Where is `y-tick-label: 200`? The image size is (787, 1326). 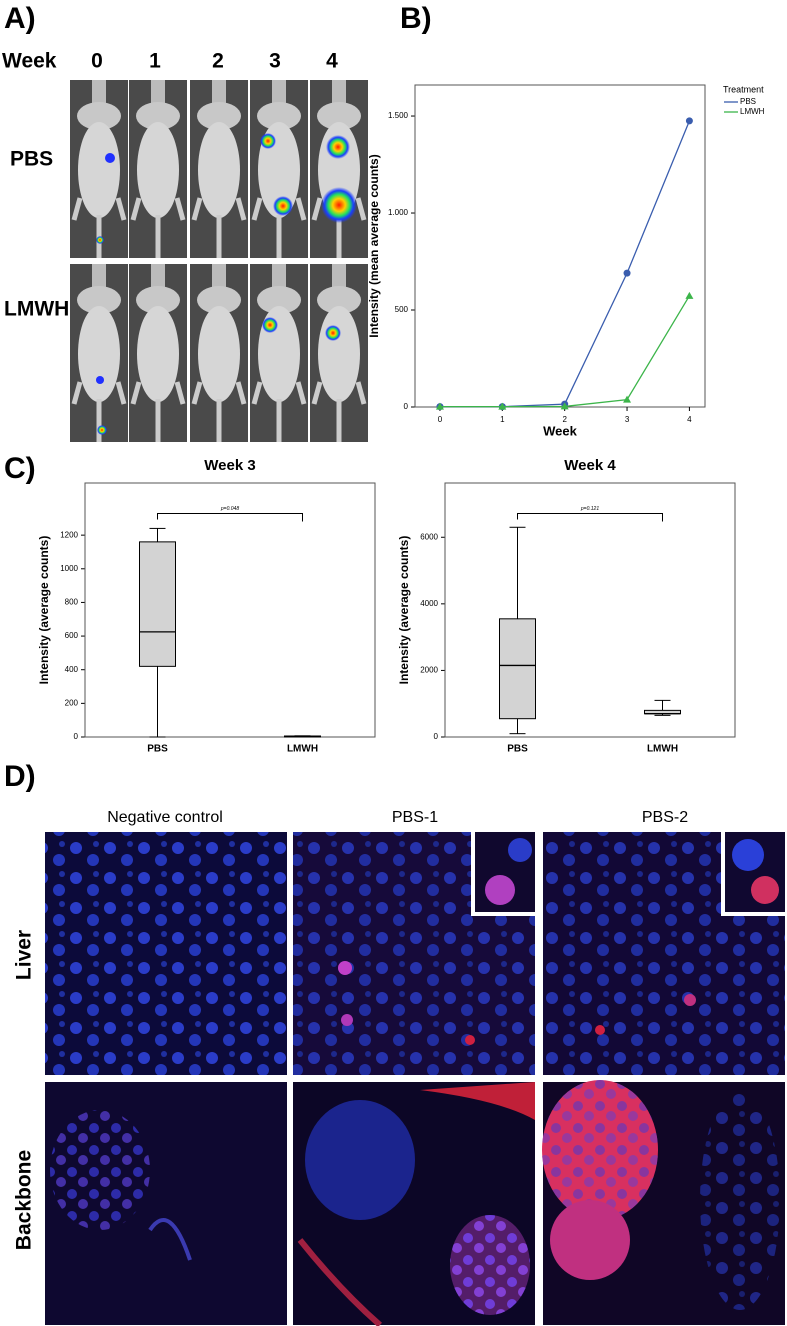
y-tick-label: 200 is located at coordinates (72, 702).